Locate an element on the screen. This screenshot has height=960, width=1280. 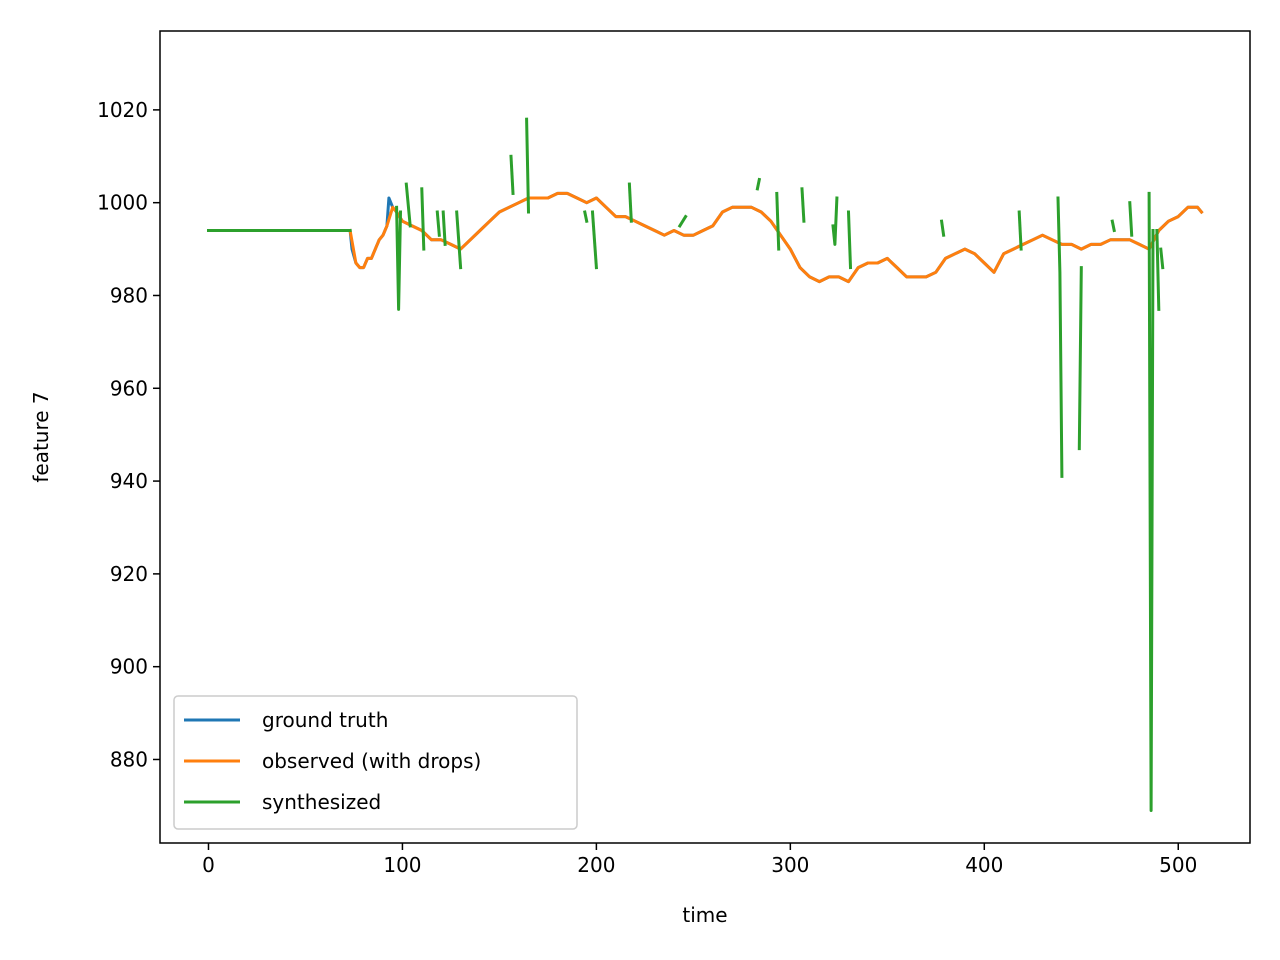
legend-label: ground truth is located at coordinates (325, 720).